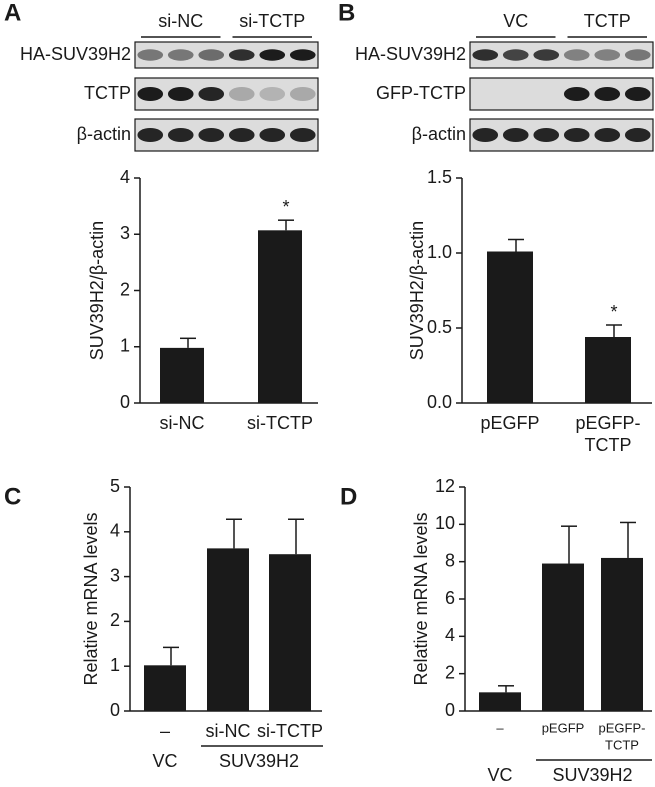 The image size is (655, 787). What do you see at coordinates (439, 177) in the screenshot?
I see `y-tick-label: 1.5` at bounding box center [439, 177].